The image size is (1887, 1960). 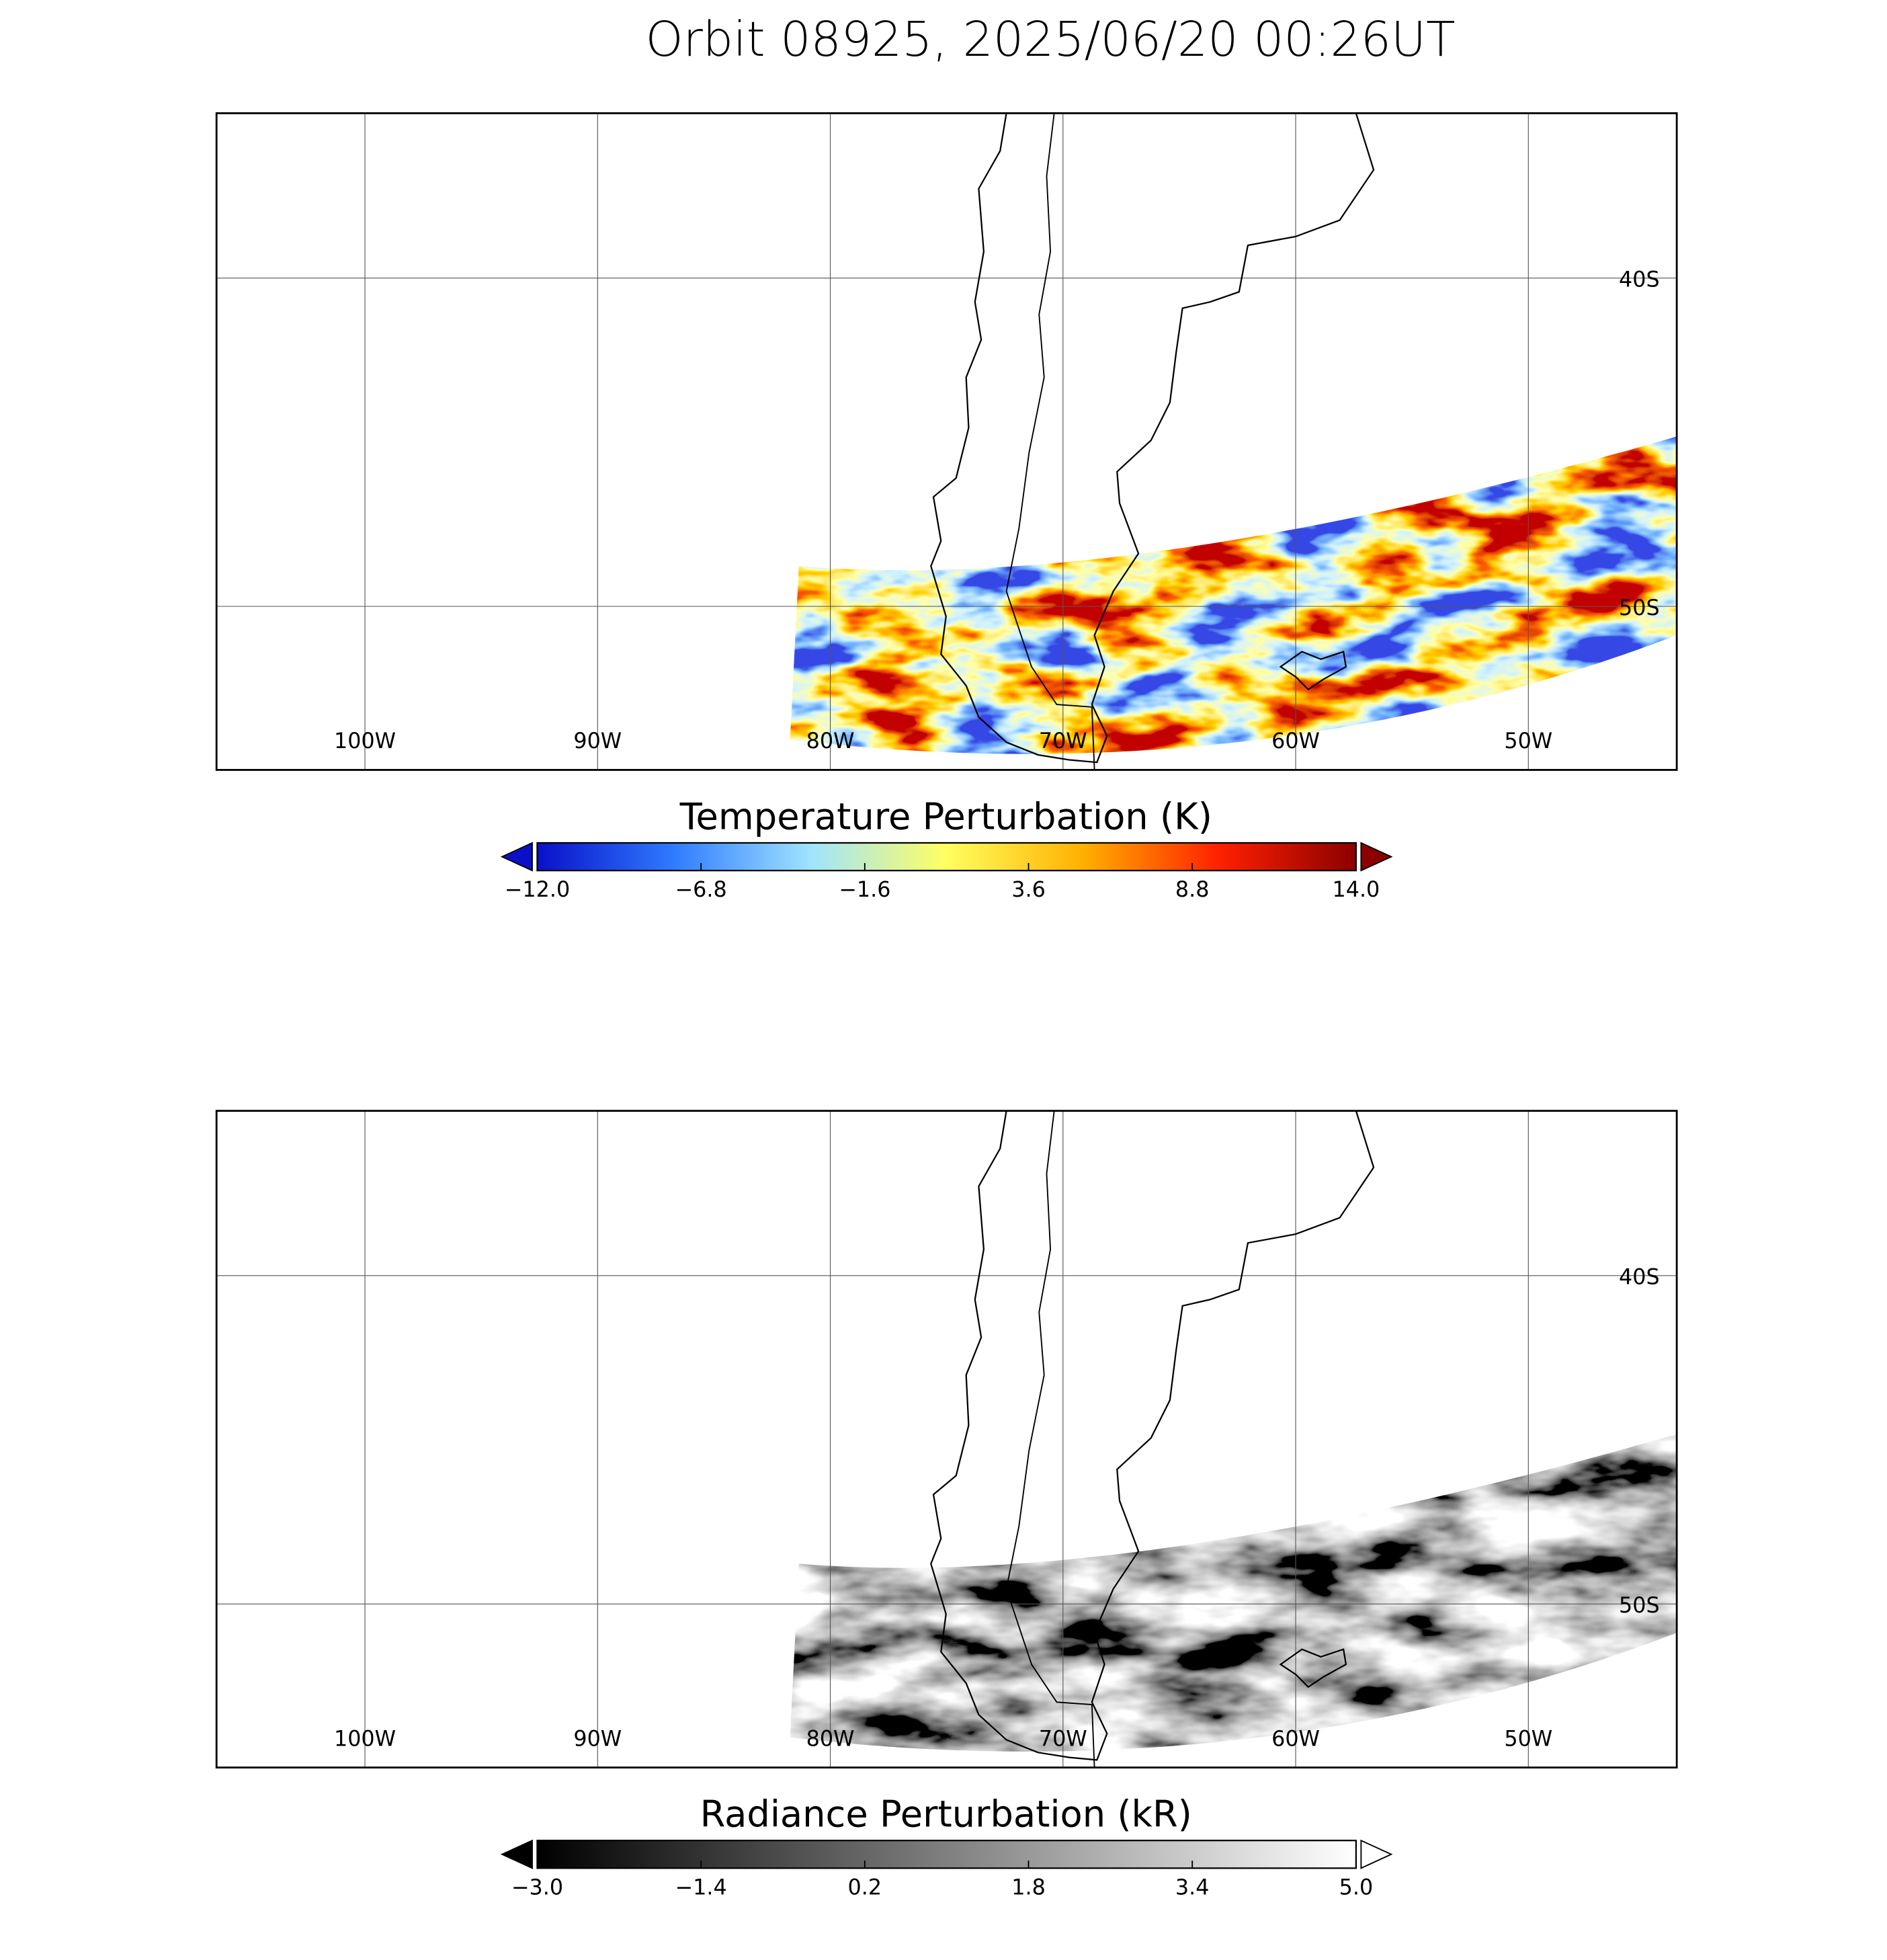 What do you see at coordinates (701, 889) in the screenshot?
I see `colorbar-tick-label: −6.8` at bounding box center [701, 889].